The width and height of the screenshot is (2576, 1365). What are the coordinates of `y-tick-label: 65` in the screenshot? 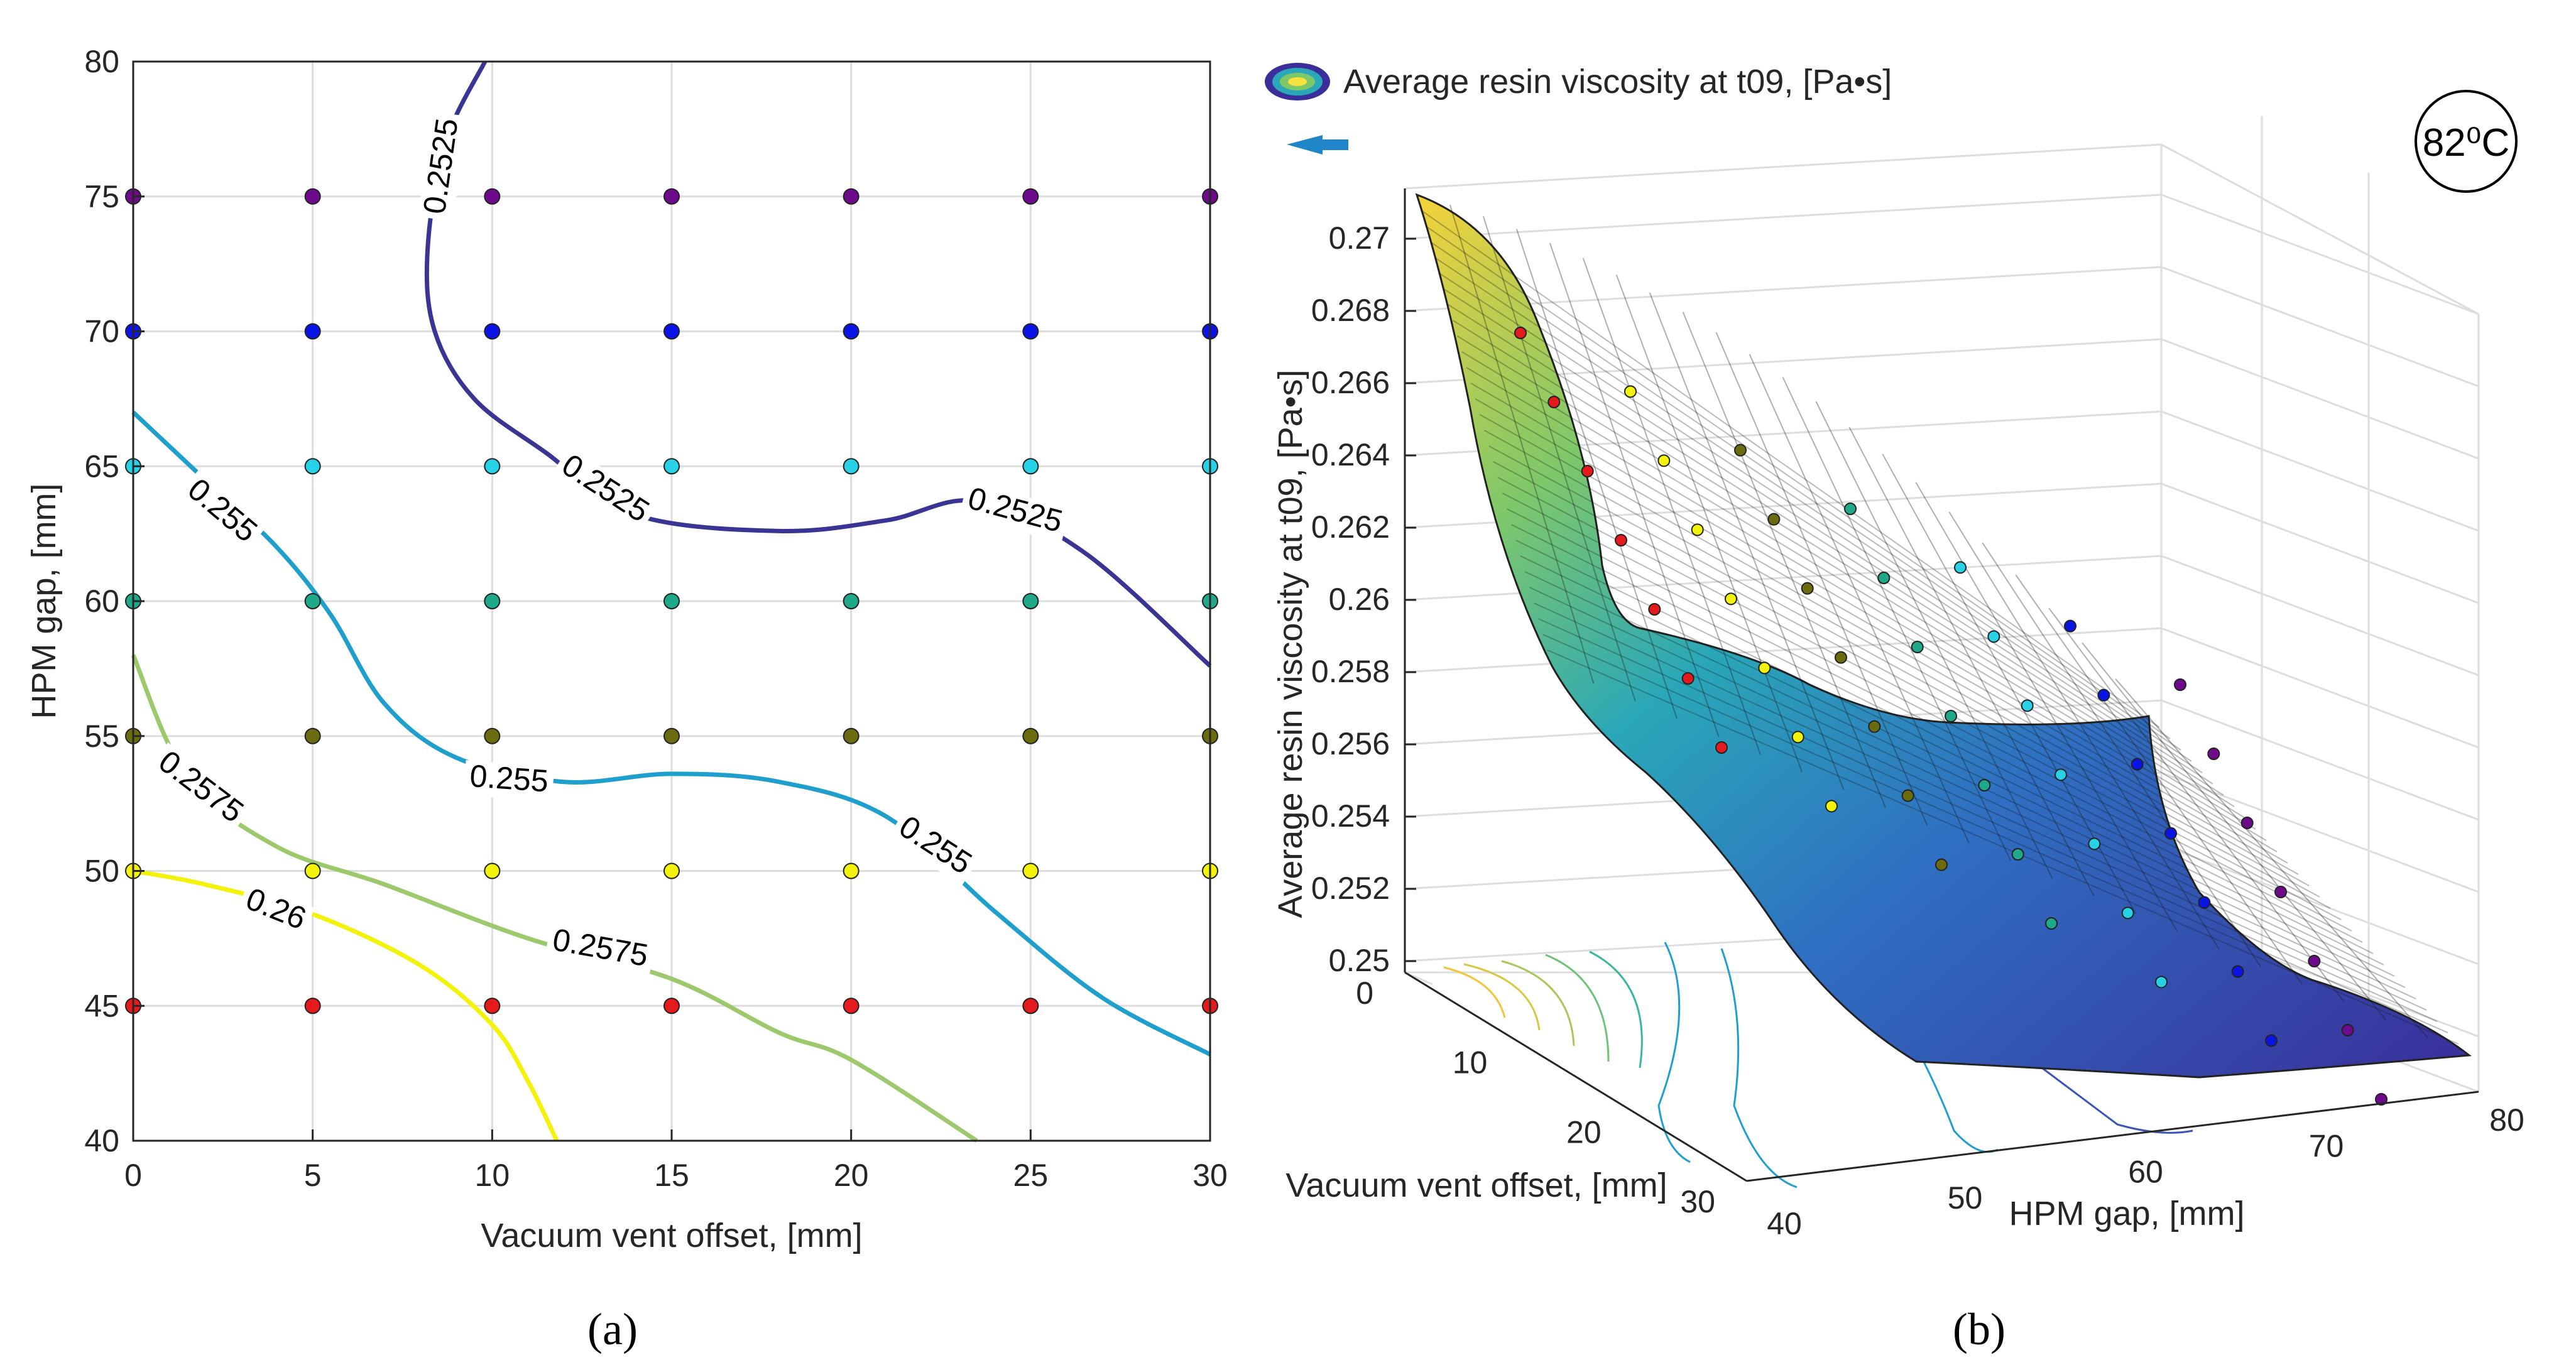 It's located at (102, 466).